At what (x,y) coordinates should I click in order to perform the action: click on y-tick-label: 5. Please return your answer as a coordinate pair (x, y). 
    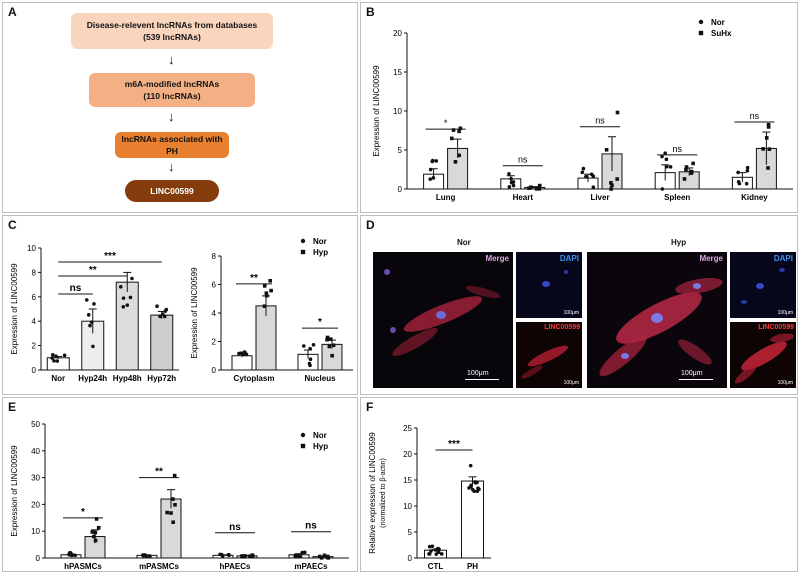
    Looking at the image, I should click on (410, 532).